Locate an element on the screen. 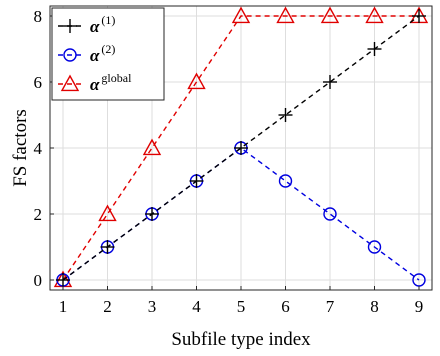  y-tick-label: 6 is located at coordinates (38, 82).